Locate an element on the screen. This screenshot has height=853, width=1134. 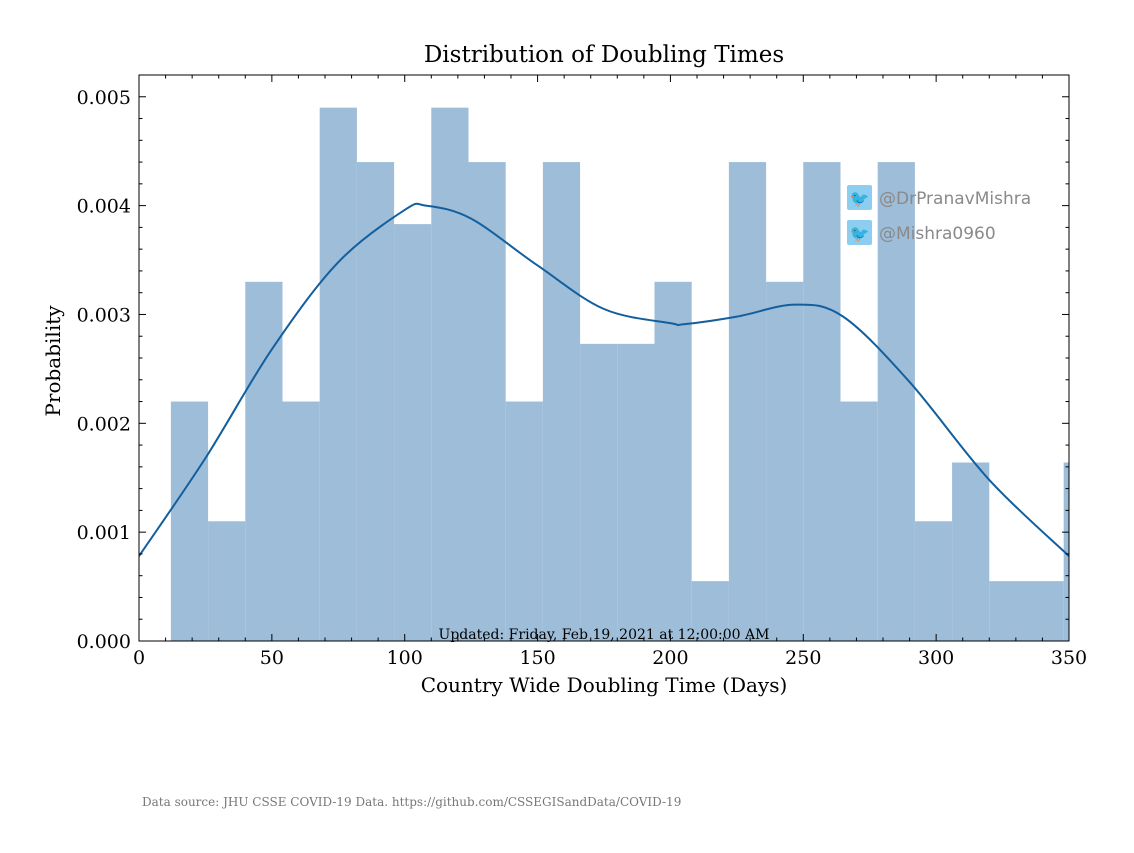
y-axis-label: Probability is located at coordinates (53, 361).